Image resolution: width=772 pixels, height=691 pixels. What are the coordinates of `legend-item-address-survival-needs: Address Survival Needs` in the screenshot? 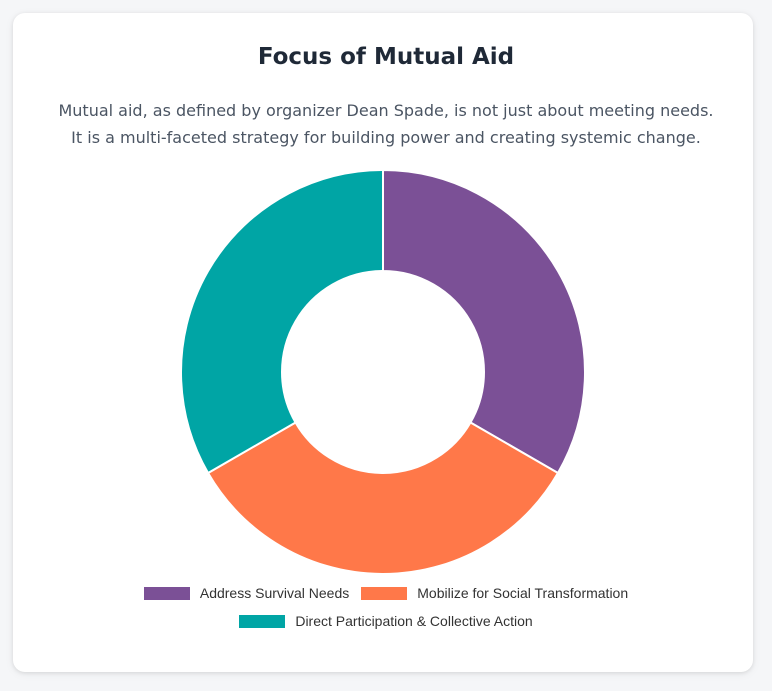 It's located at (246, 593).